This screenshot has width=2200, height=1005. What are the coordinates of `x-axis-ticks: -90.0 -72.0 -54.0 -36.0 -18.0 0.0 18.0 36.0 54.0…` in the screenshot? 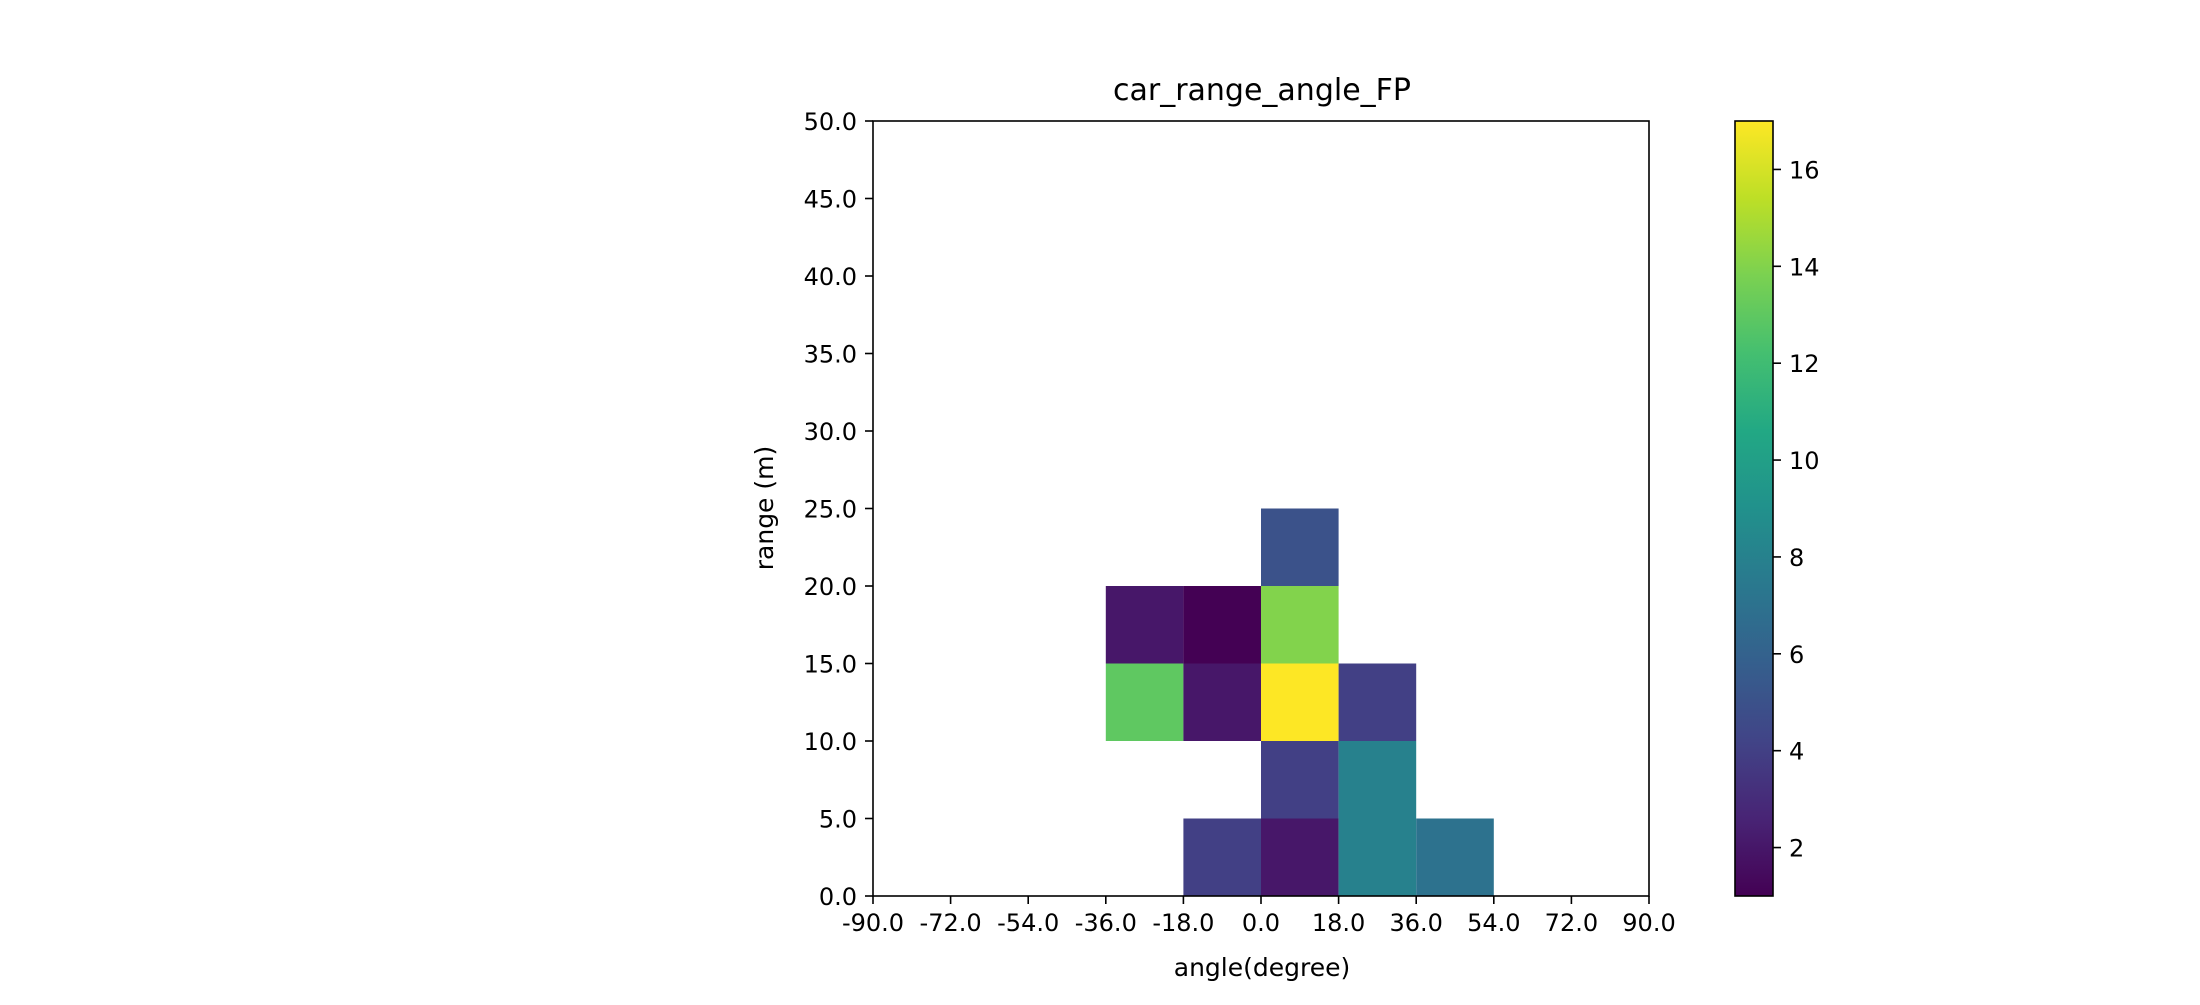 It's located at (1259, 916).